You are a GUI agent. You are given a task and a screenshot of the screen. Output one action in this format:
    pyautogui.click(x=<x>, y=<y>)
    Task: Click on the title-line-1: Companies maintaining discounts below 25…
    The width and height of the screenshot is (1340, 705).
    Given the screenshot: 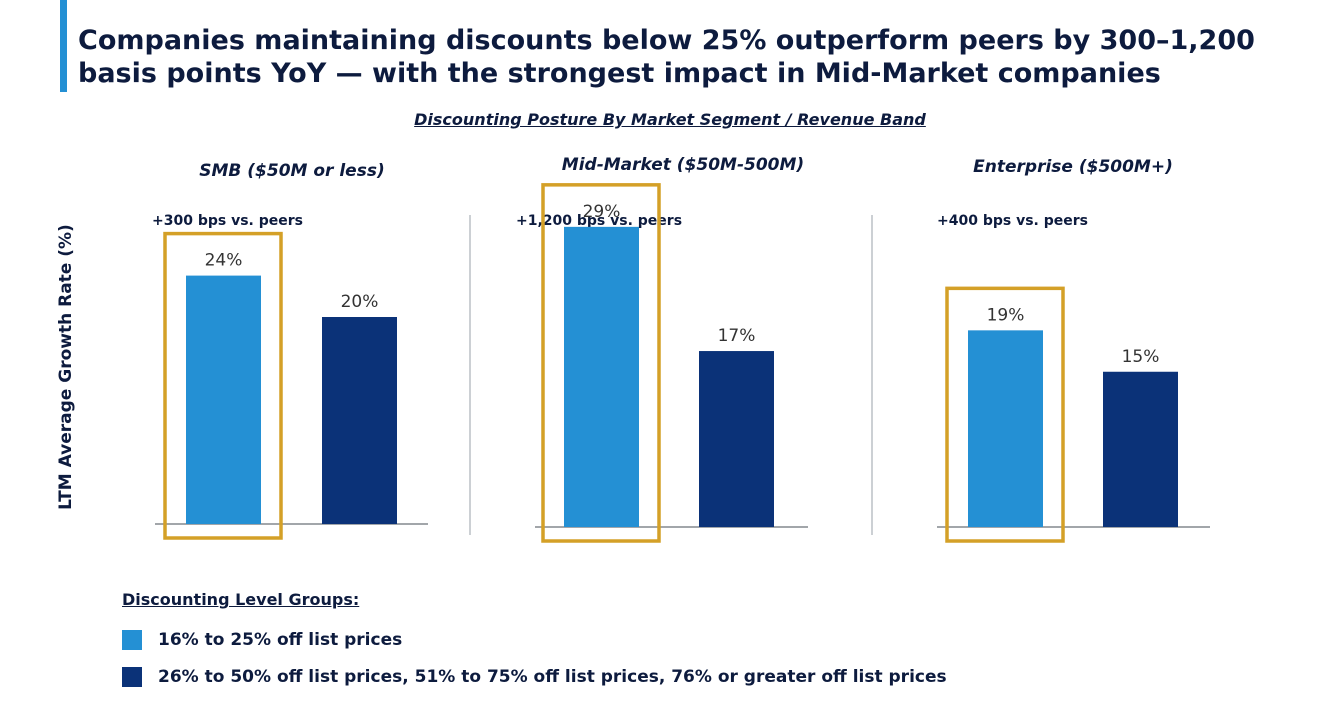 What is the action you would take?
    pyautogui.click(x=666, y=40)
    